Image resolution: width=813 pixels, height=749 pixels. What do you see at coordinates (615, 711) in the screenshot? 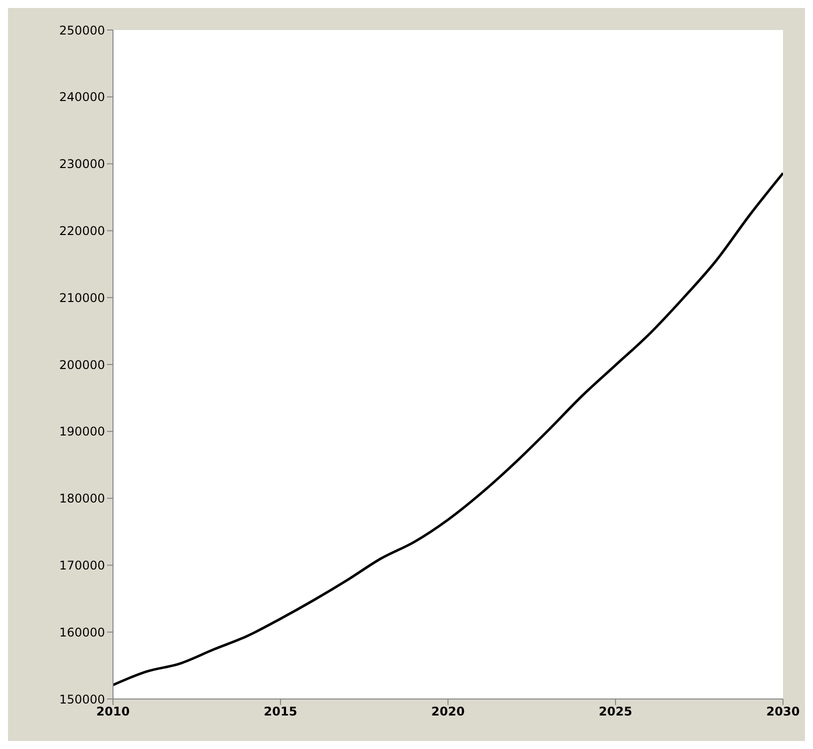
I see `x-tick-label: 2025` at bounding box center [615, 711].